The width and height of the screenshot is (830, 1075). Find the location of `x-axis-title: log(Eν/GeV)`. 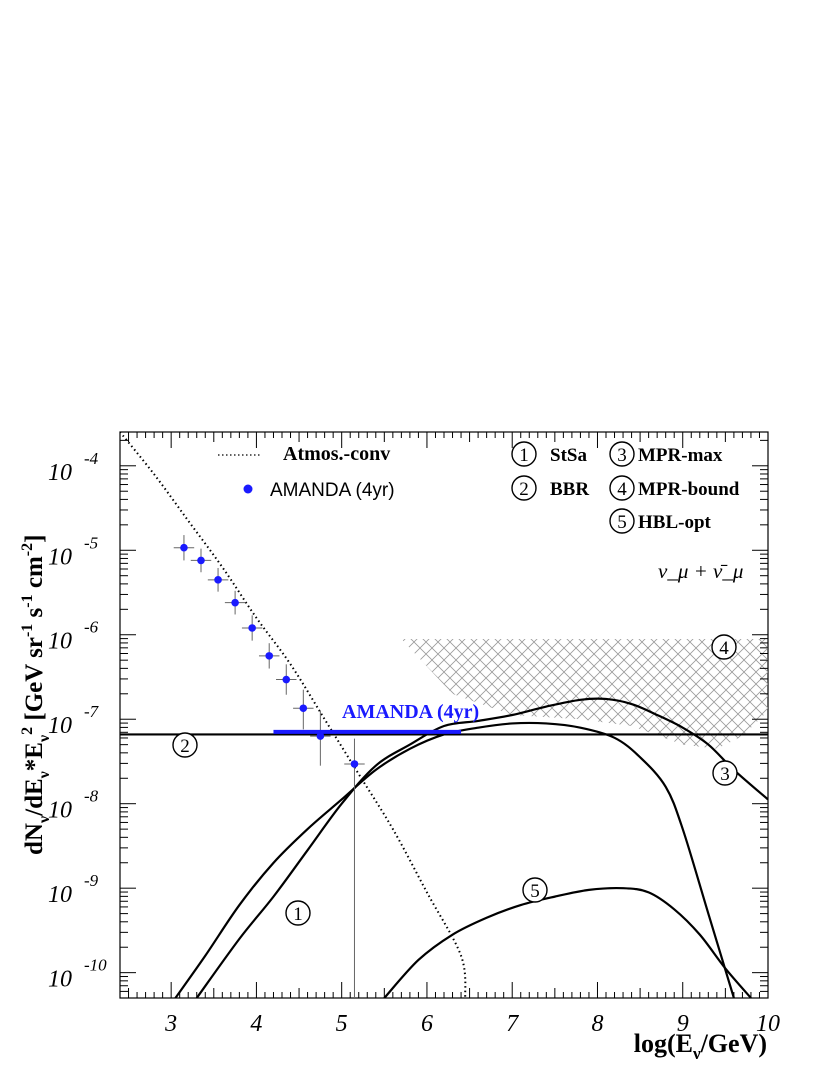

x-axis-title: log(Eν/GeV) is located at coordinates (700, 1046).